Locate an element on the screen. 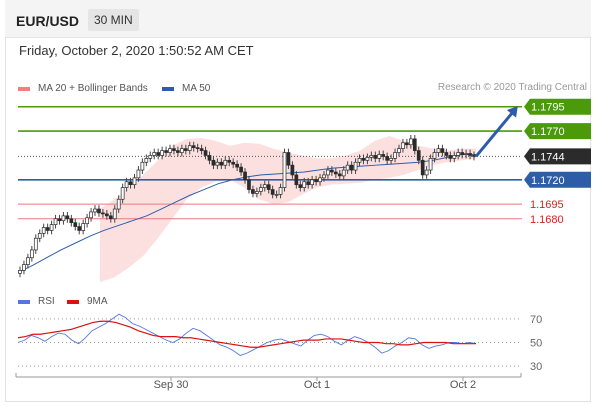 Image resolution: width=595 pixels, height=407 pixels. ma9-swatch is located at coordinates (73, 301).